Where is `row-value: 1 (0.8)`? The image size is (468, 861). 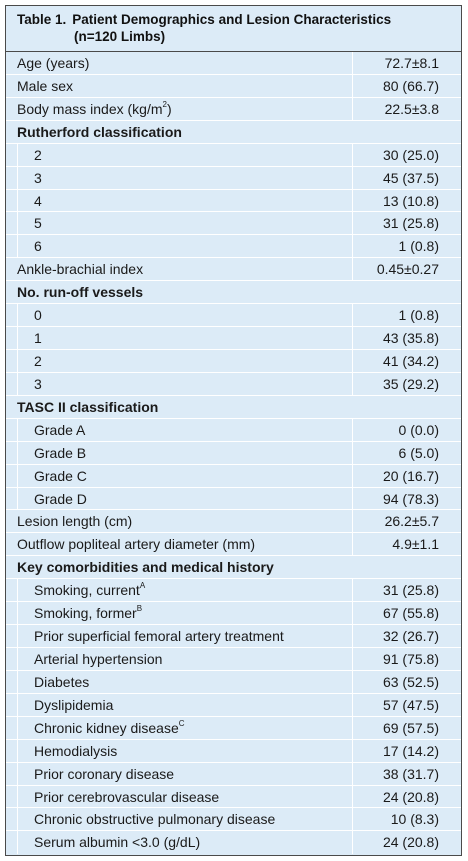 row-value: 1 (0.8) is located at coordinates (418, 315).